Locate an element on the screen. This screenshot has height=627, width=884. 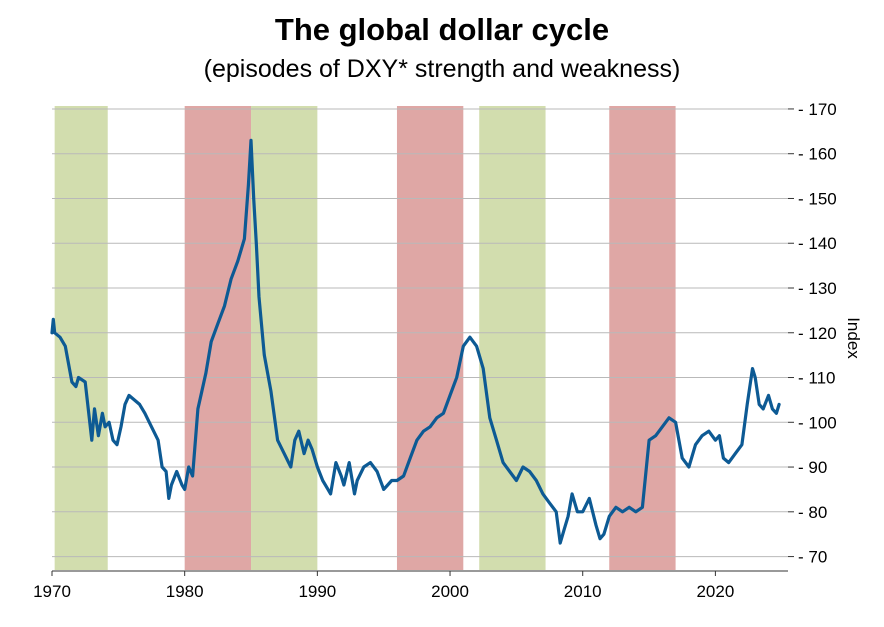
chart-subtitle: (episodes of DXY* strength and weakness) is located at coordinates (442, 69).